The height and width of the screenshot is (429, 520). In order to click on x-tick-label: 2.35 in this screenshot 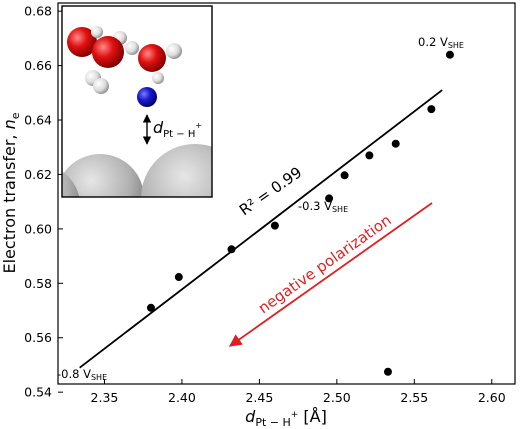, I will do `click(105, 397)`.